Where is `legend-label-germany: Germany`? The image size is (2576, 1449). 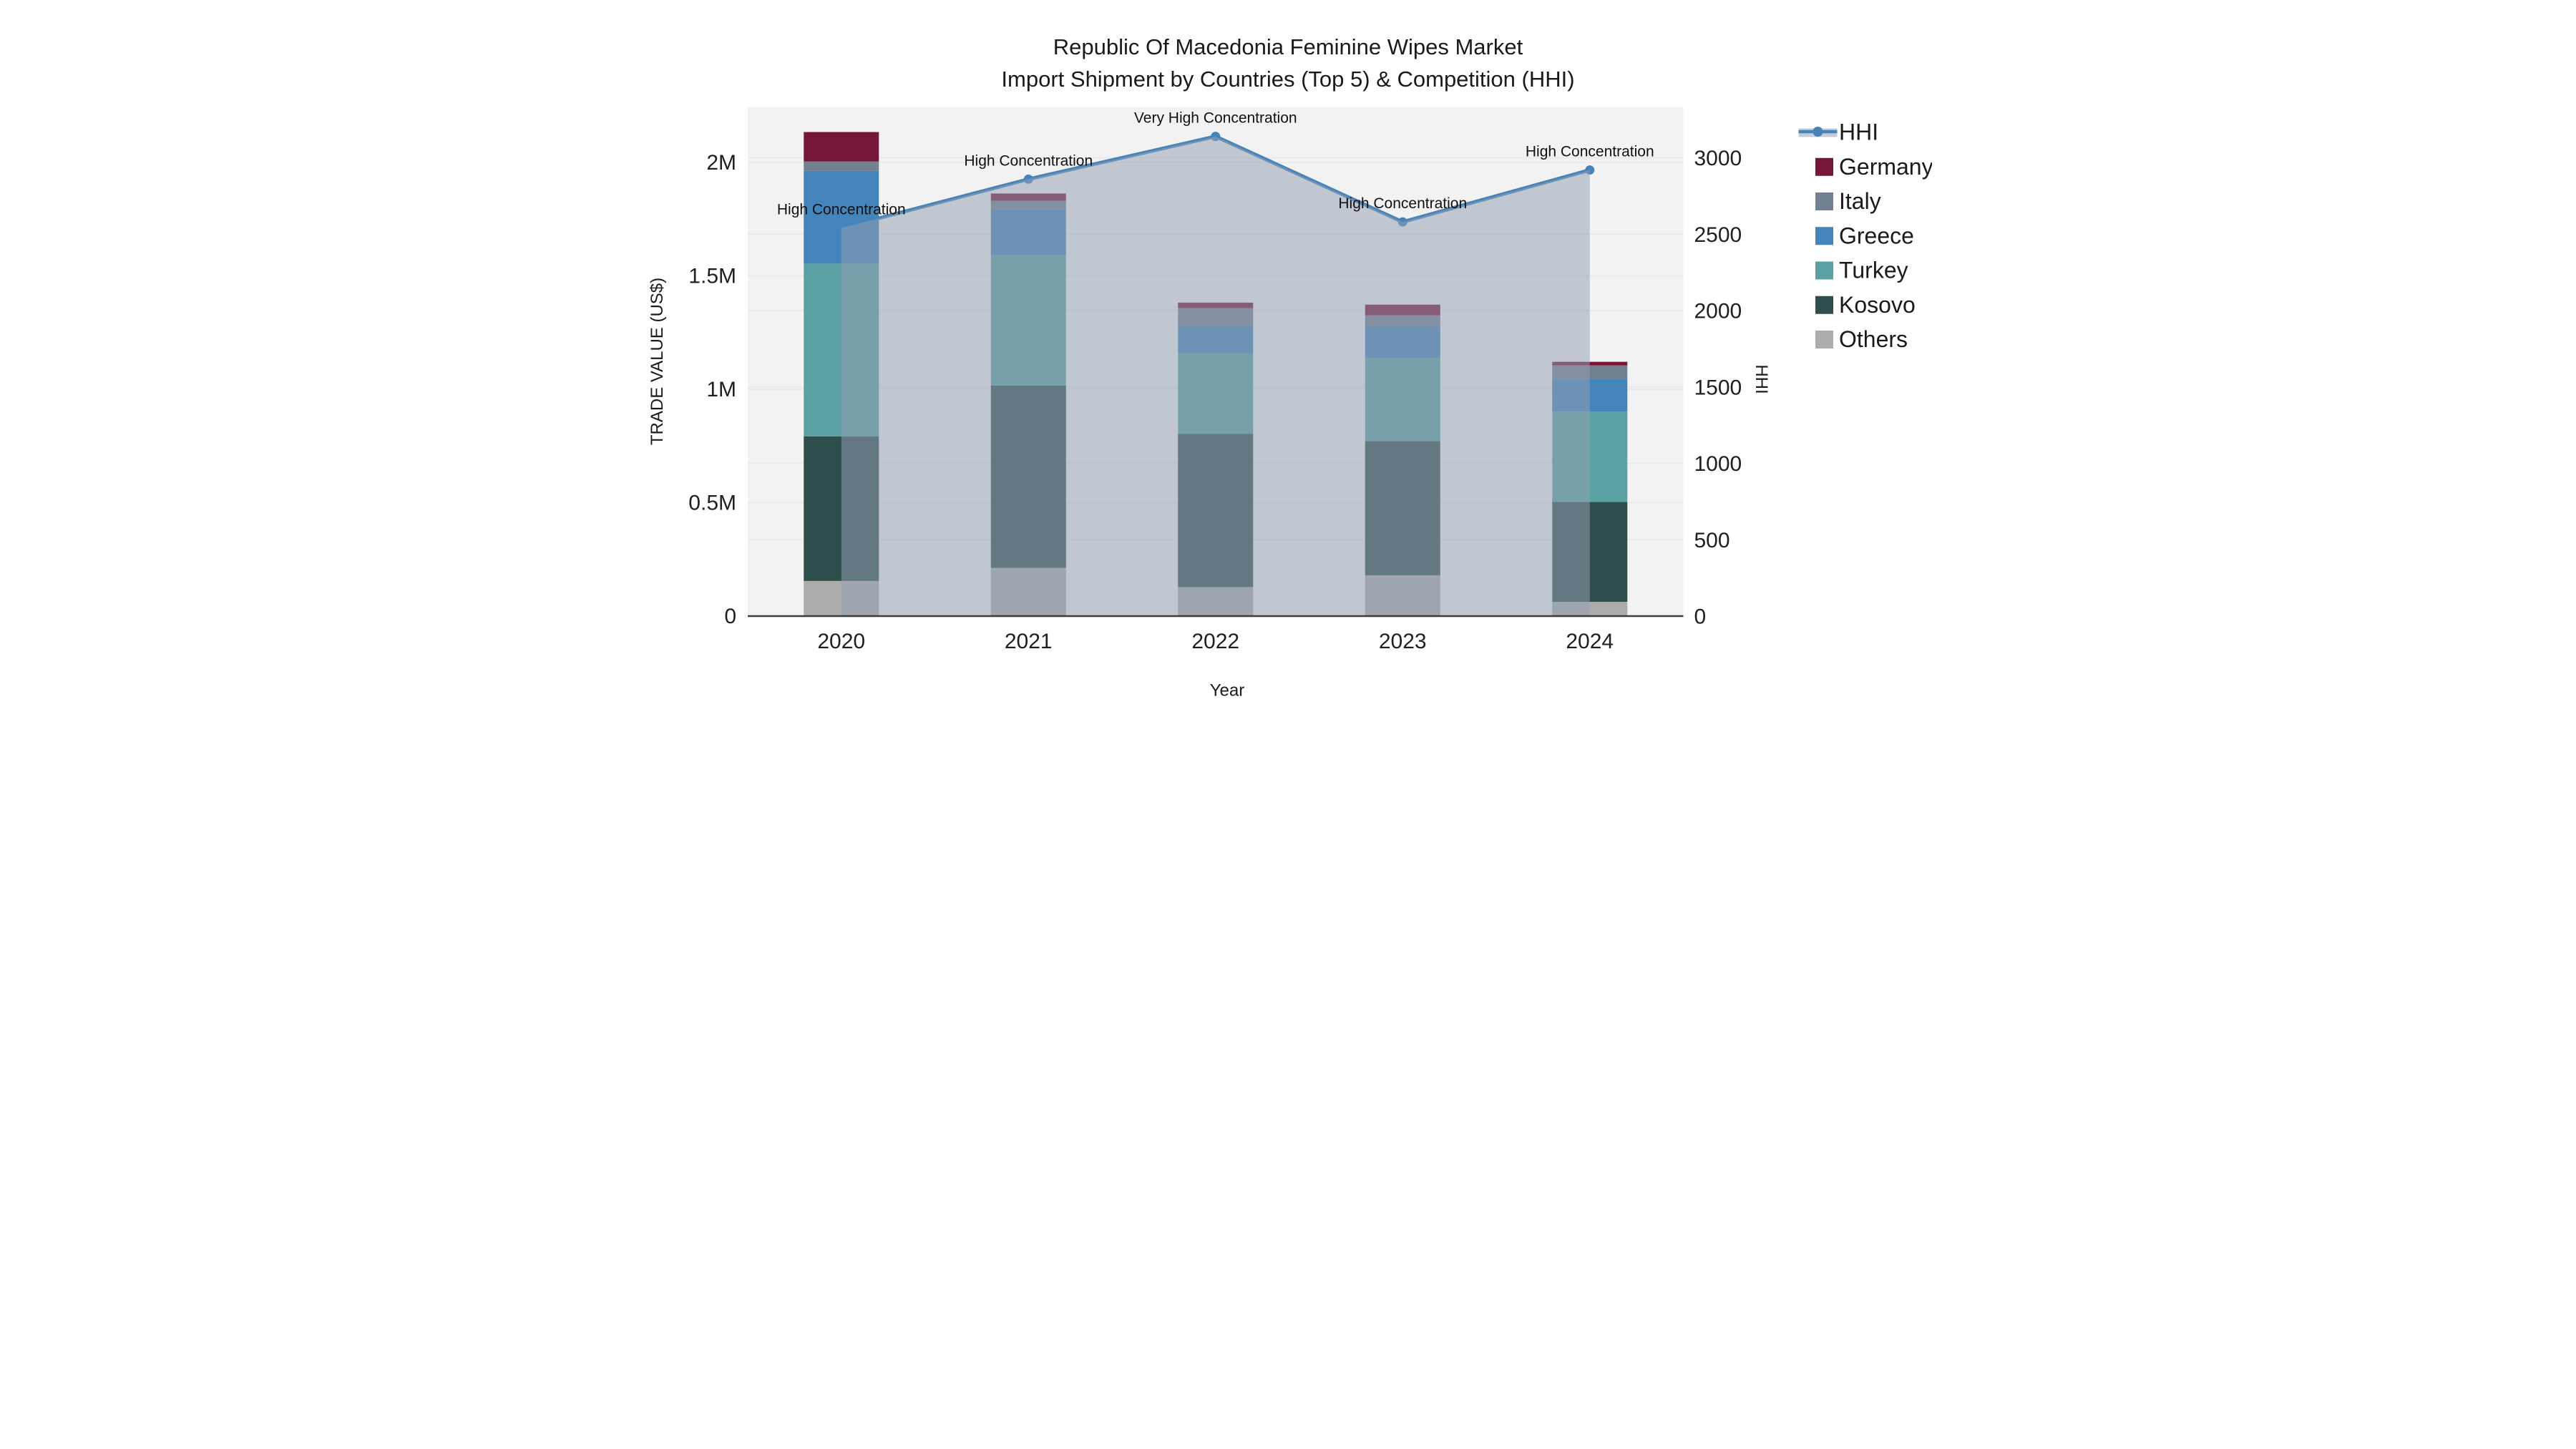
legend-label-germany: Germany is located at coordinates (1885, 167).